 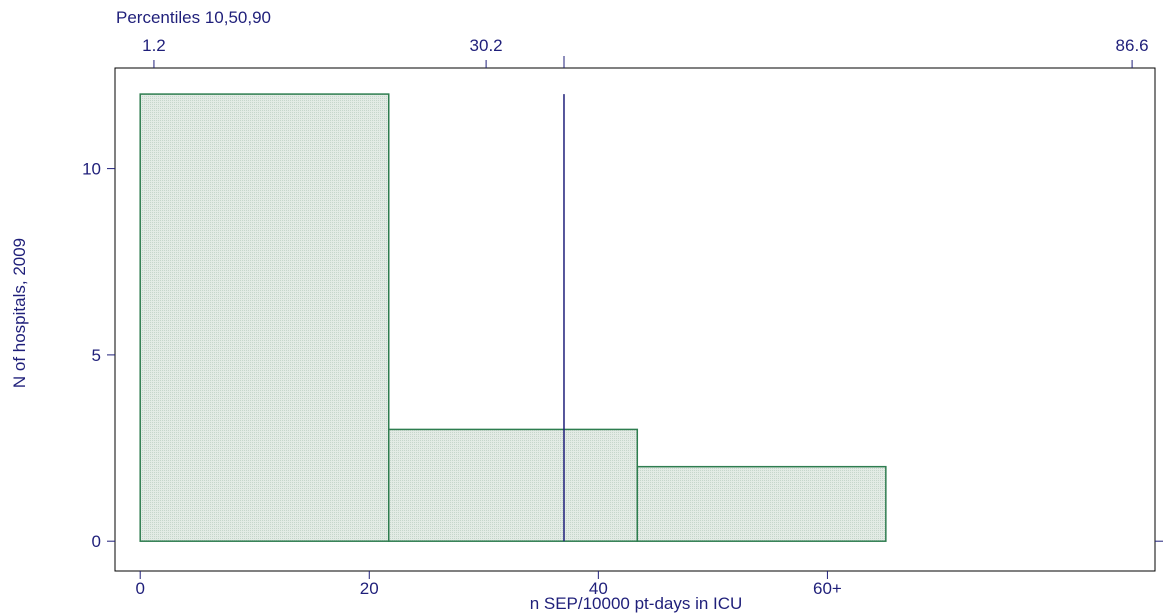 I want to click on y-tick-label: 5, so click(x=96, y=355).